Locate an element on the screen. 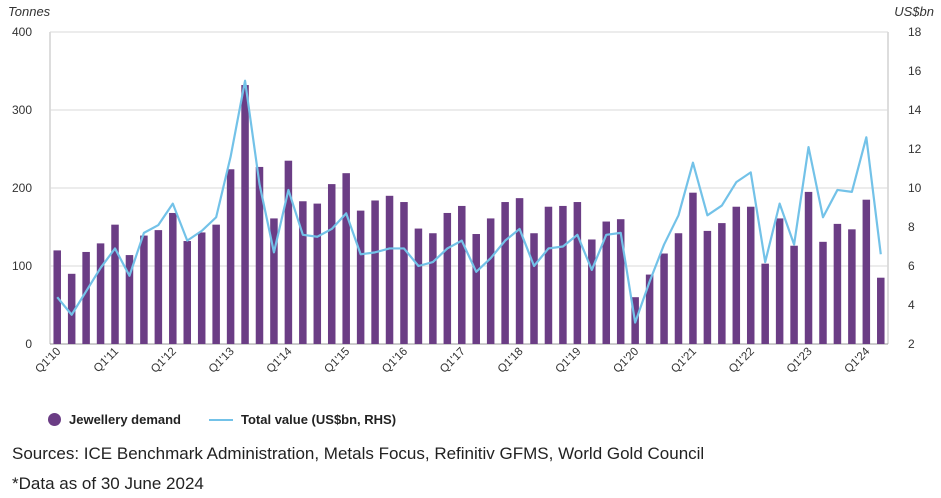  right-tick-label: 6 is located at coordinates (911, 266).